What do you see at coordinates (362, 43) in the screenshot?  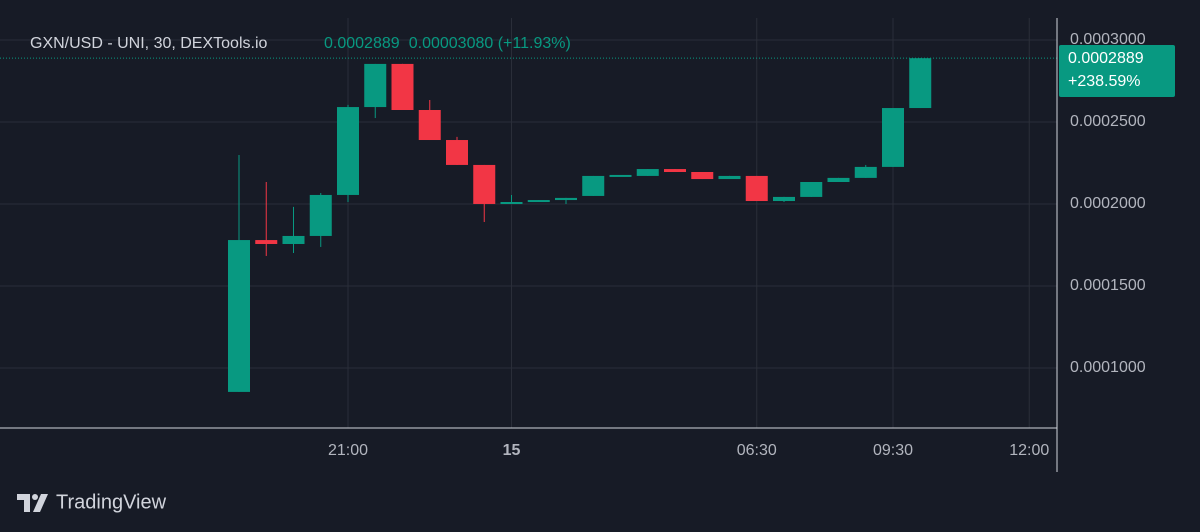 I see `header-price: 0.0002889` at bounding box center [362, 43].